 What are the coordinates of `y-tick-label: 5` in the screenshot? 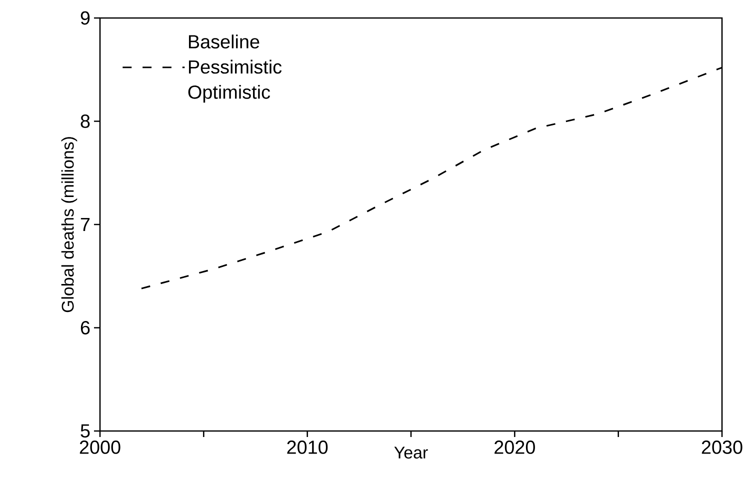 It's located at (85, 431).